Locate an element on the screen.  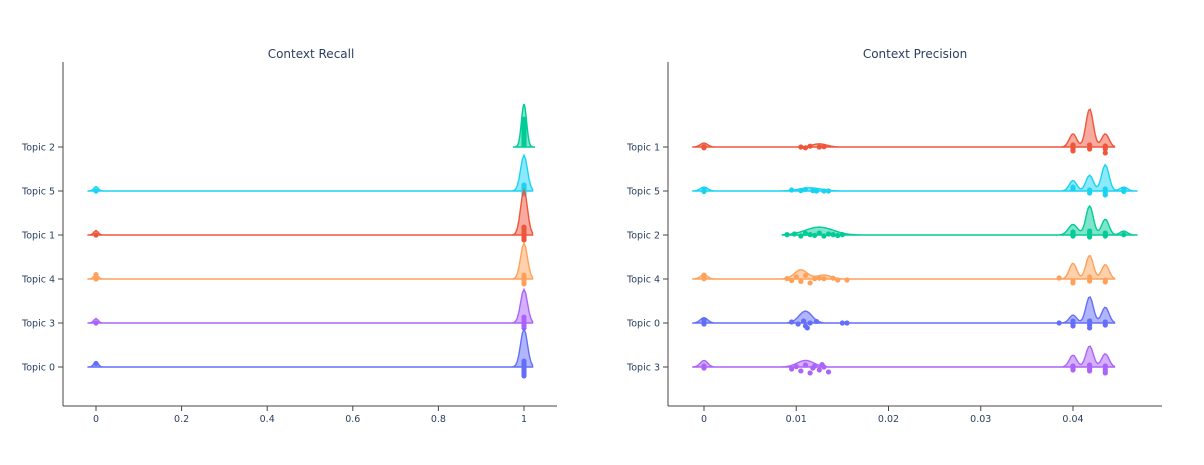
y-tick-label: Topic 5 is located at coordinates (38, 192).